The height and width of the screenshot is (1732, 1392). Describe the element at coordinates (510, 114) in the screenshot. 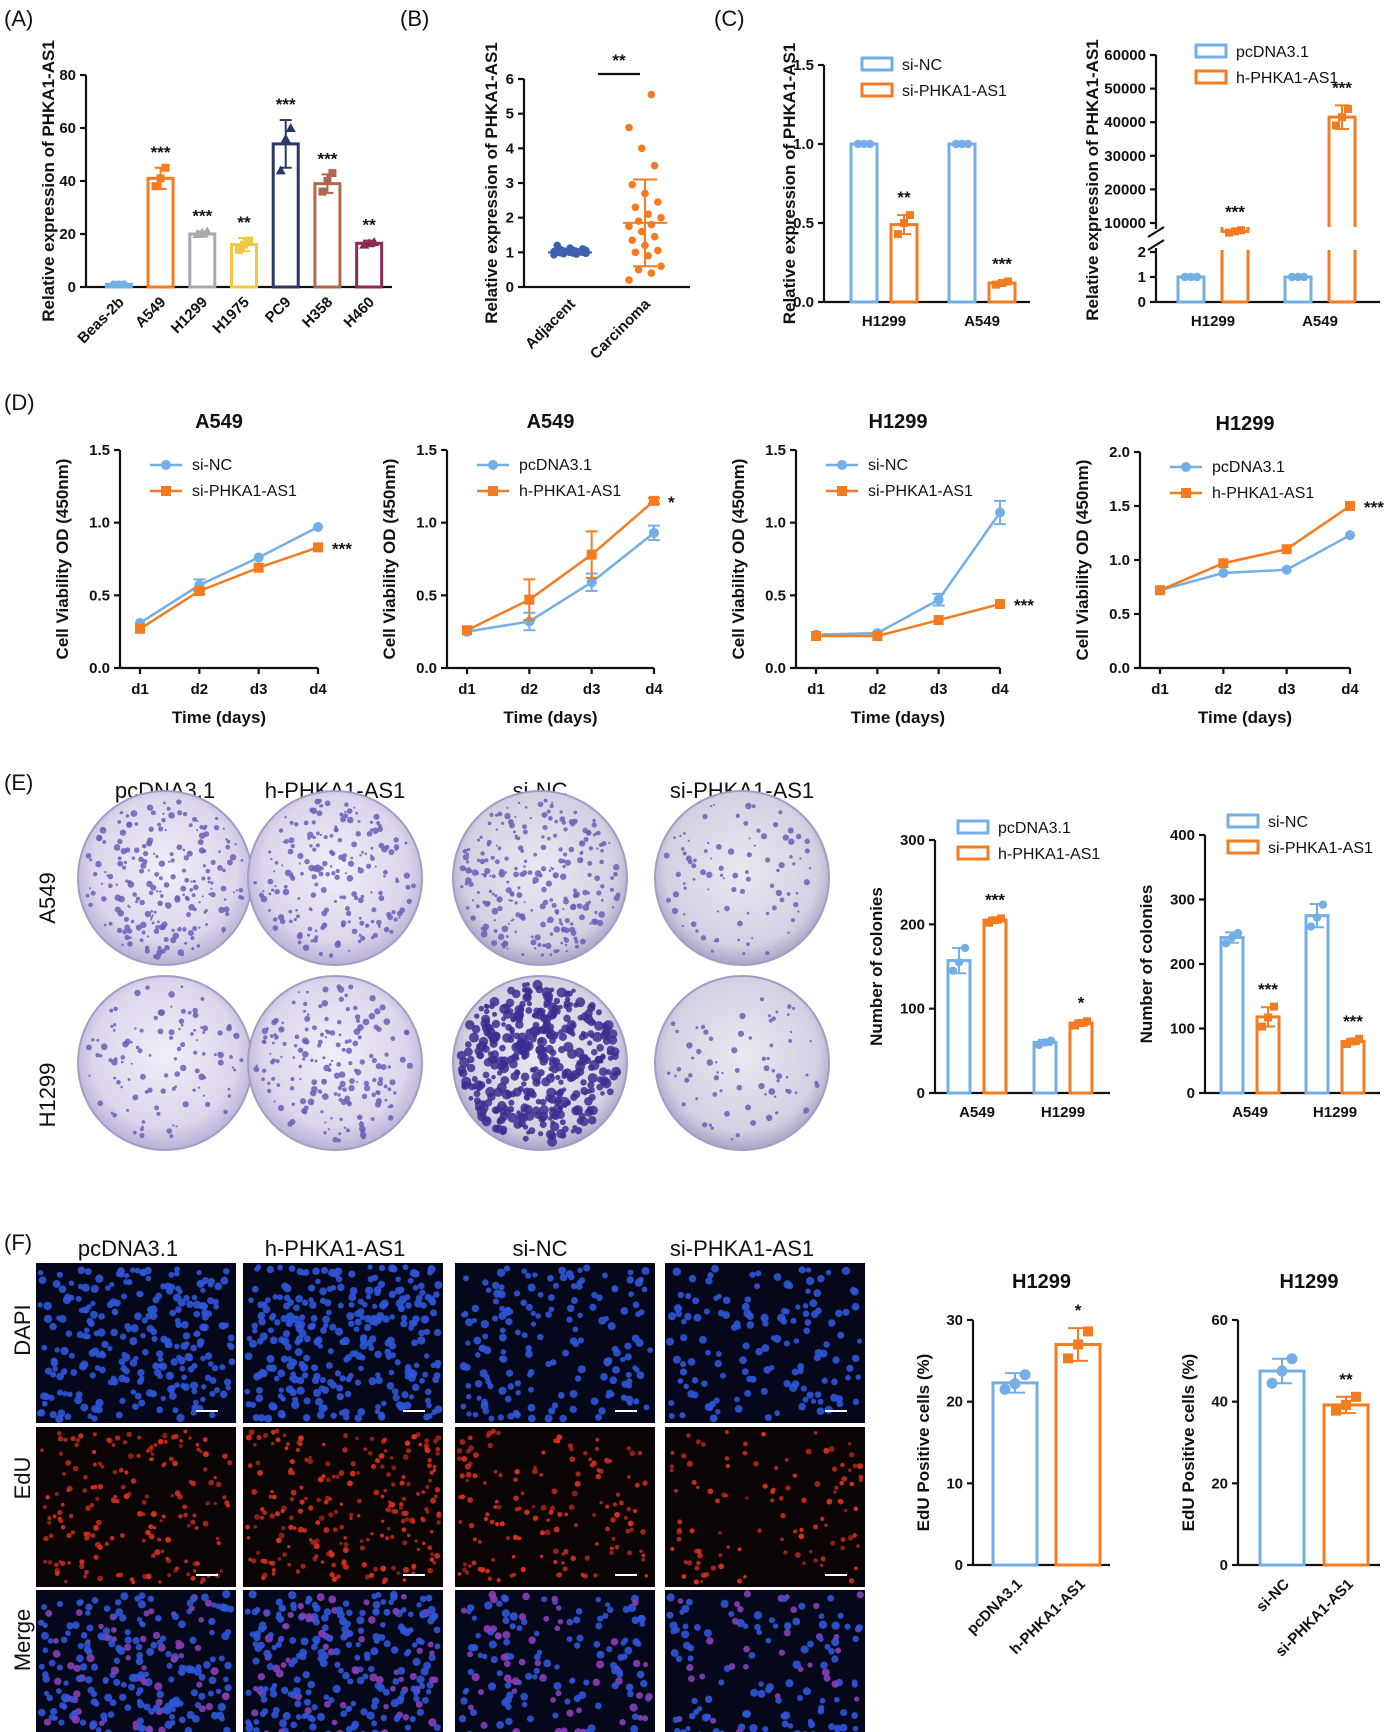

I see `y-tick-label: 5` at that location.